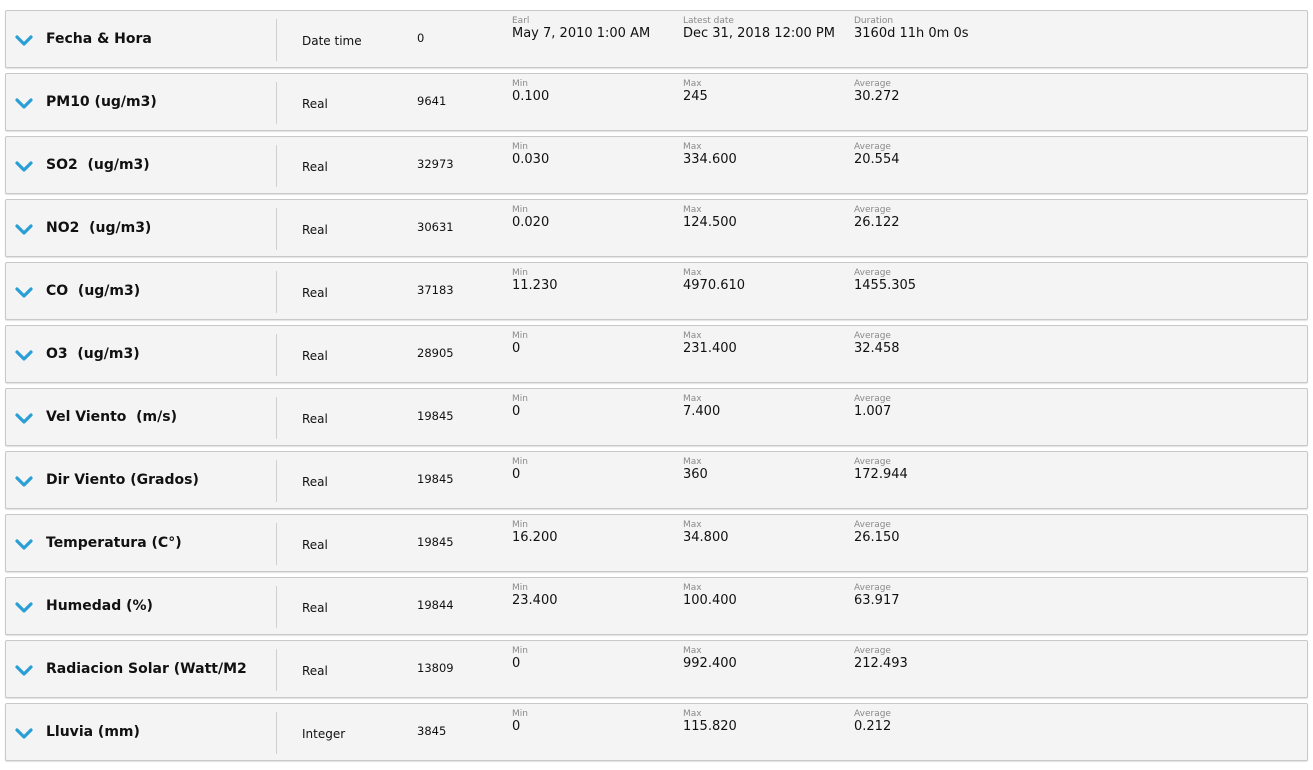 This screenshot has height=770, width=1313. I want to click on stat-3: Average 0.212, so click(954, 722).